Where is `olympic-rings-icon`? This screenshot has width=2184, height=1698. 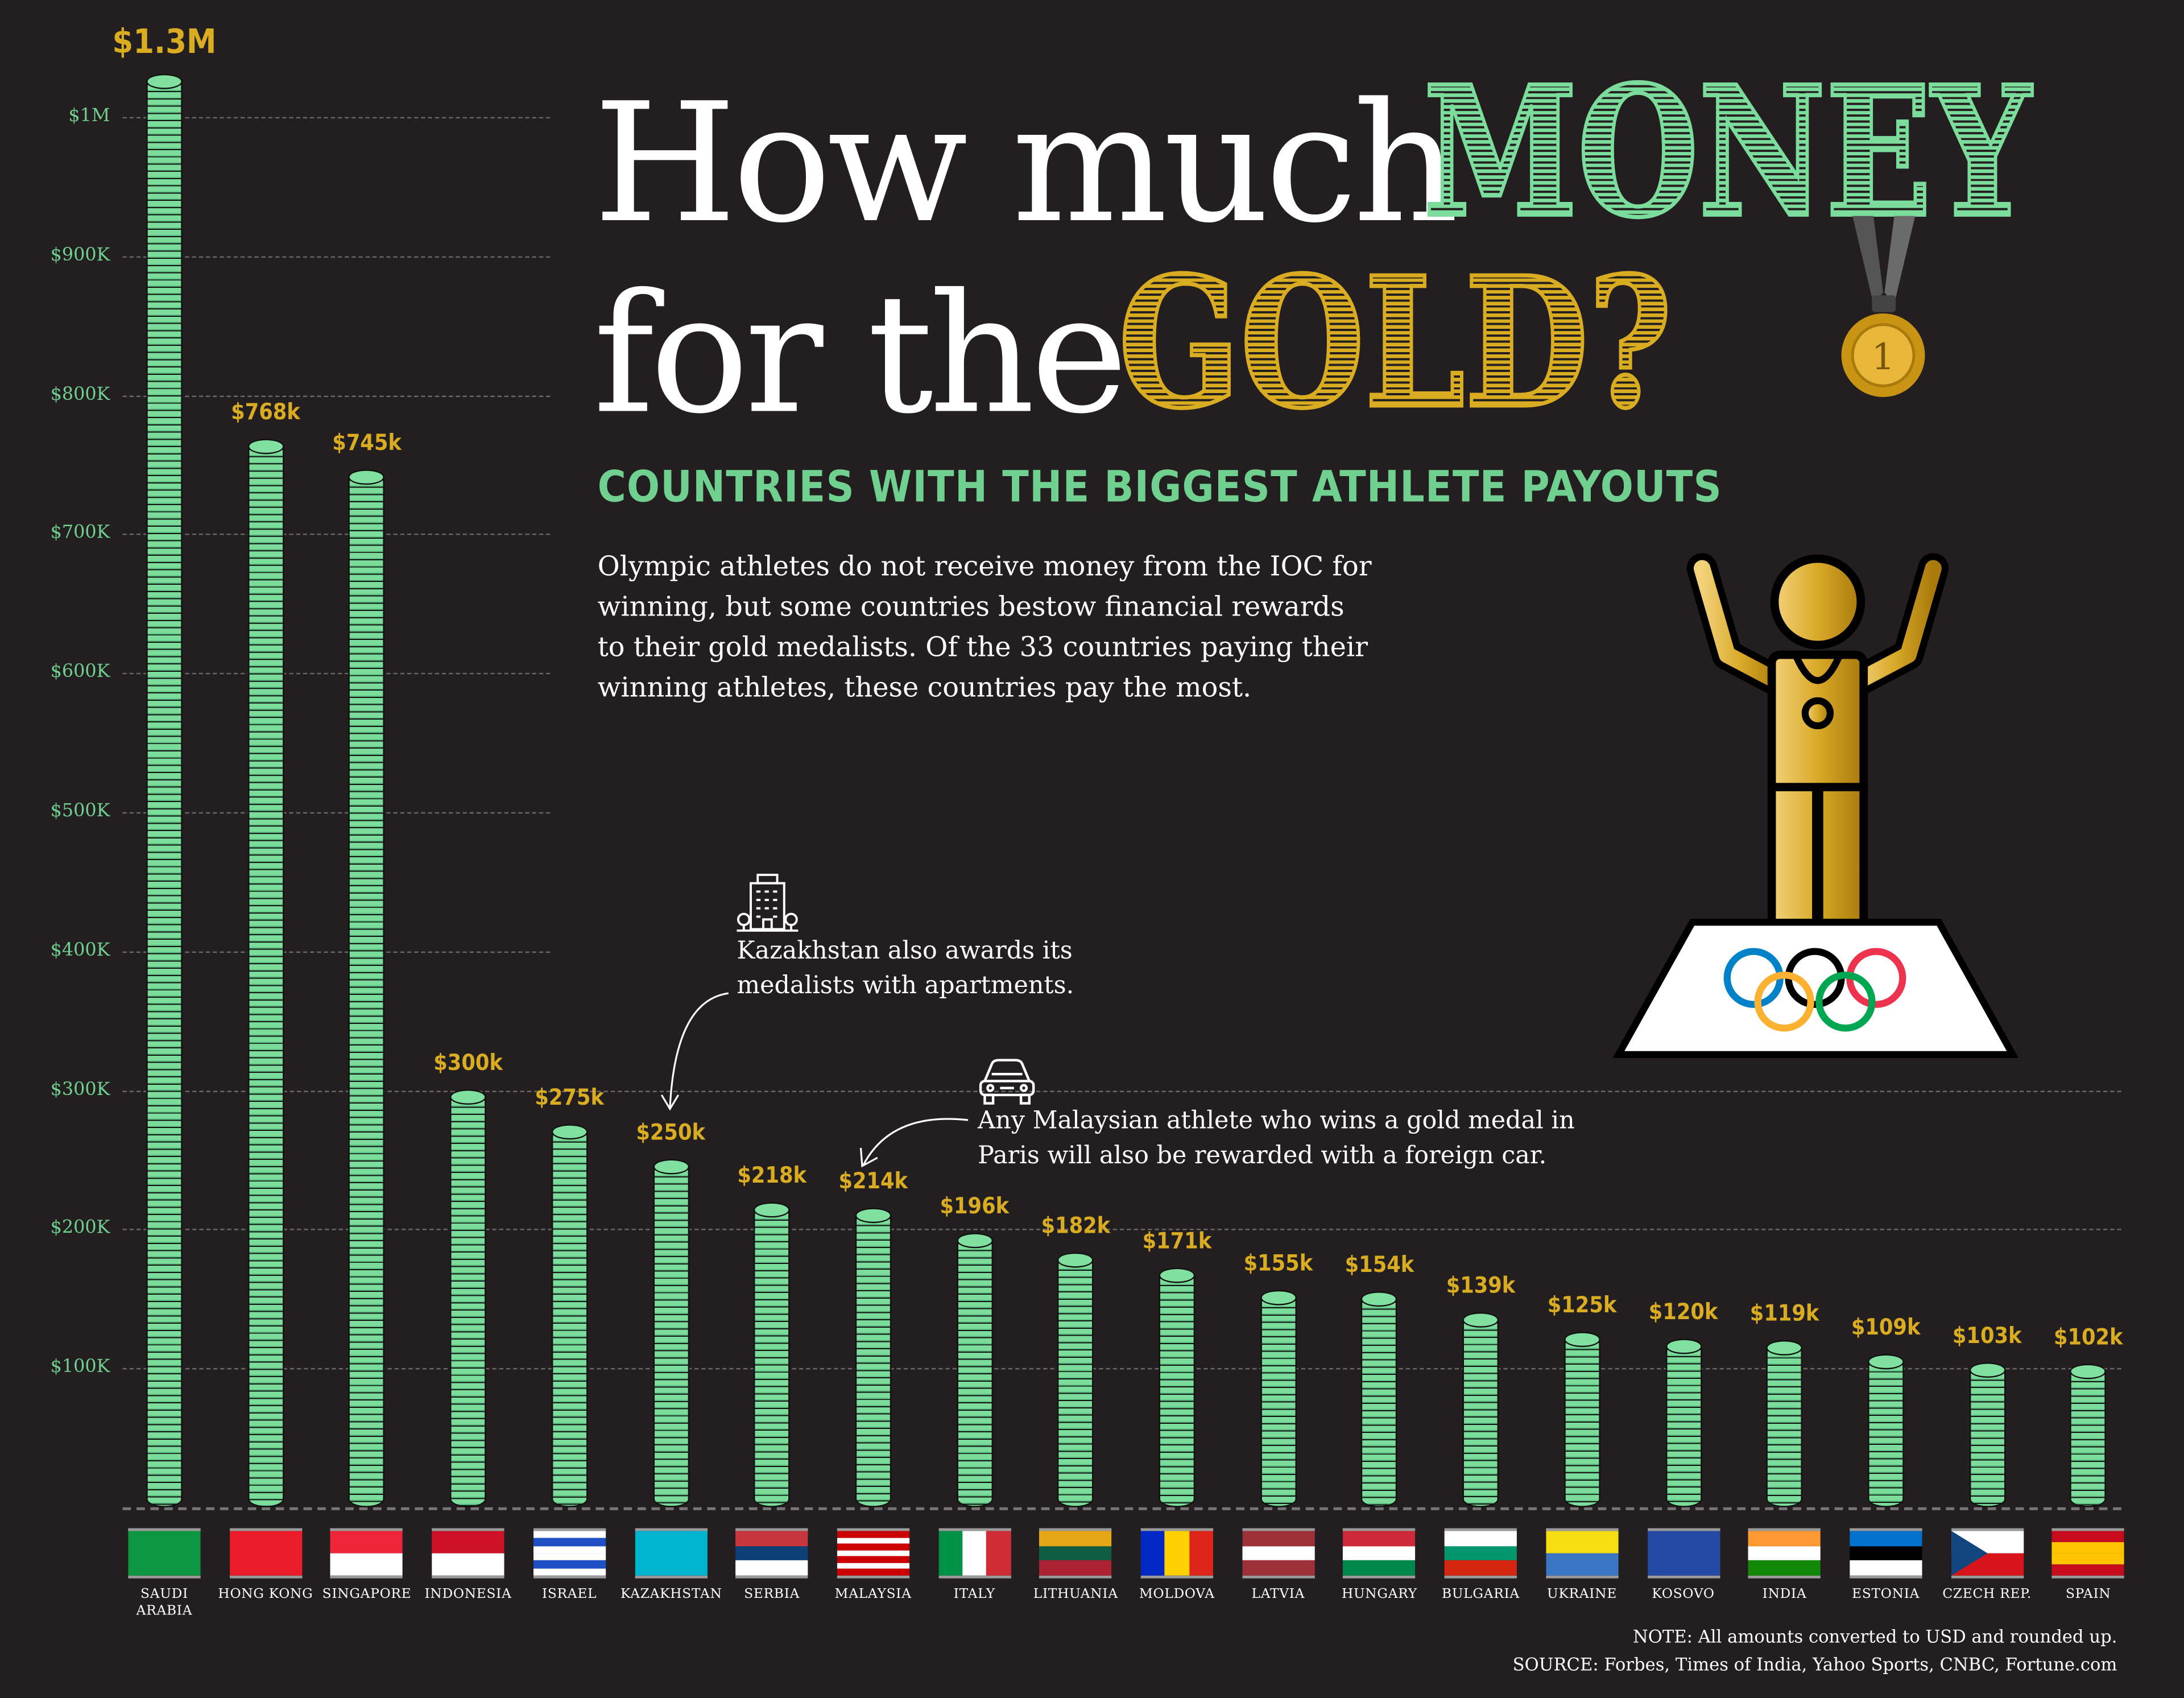
olympic-rings-icon is located at coordinates (1814, 990).